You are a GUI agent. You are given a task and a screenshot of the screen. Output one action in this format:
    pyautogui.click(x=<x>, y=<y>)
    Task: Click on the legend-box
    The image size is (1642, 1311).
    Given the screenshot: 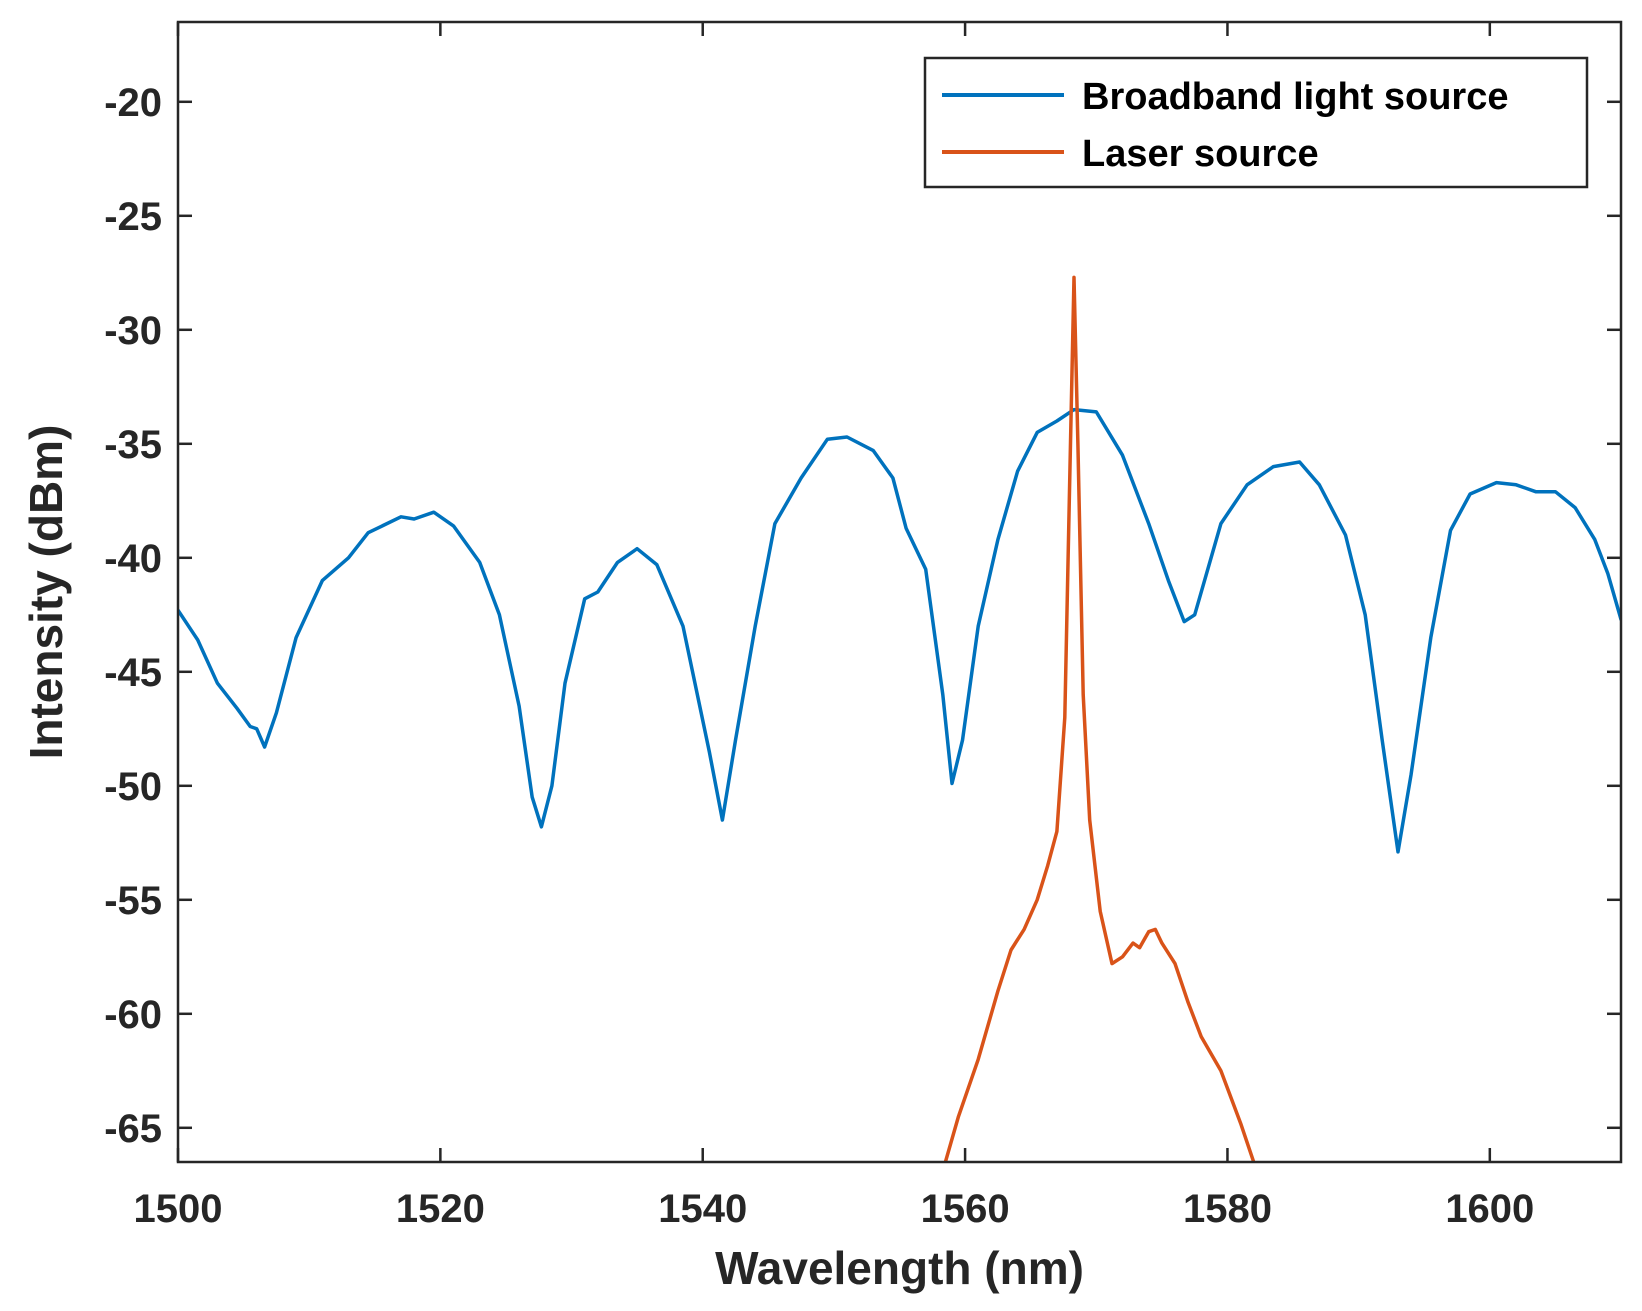 What is the action you would take?
    pyautogui.click(x=1256, y=122)
    